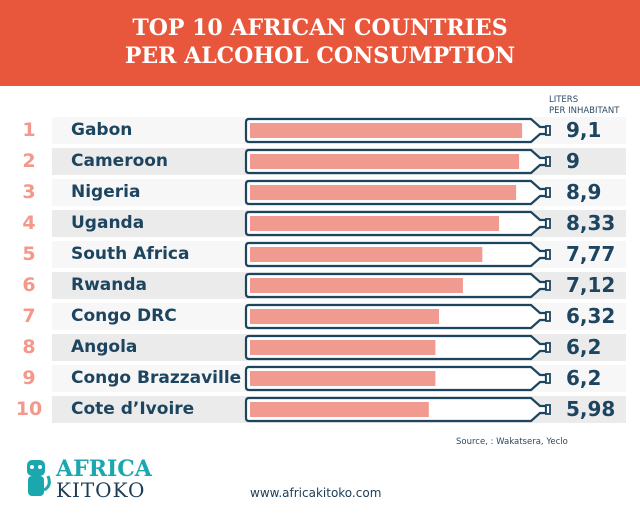 Image resolution: width=640 pixels, height=514 pixels. What do you see at coordinates (584, 192) in the screenshot?
I see `value-label: 8,9` at bounding box center [584, 192].